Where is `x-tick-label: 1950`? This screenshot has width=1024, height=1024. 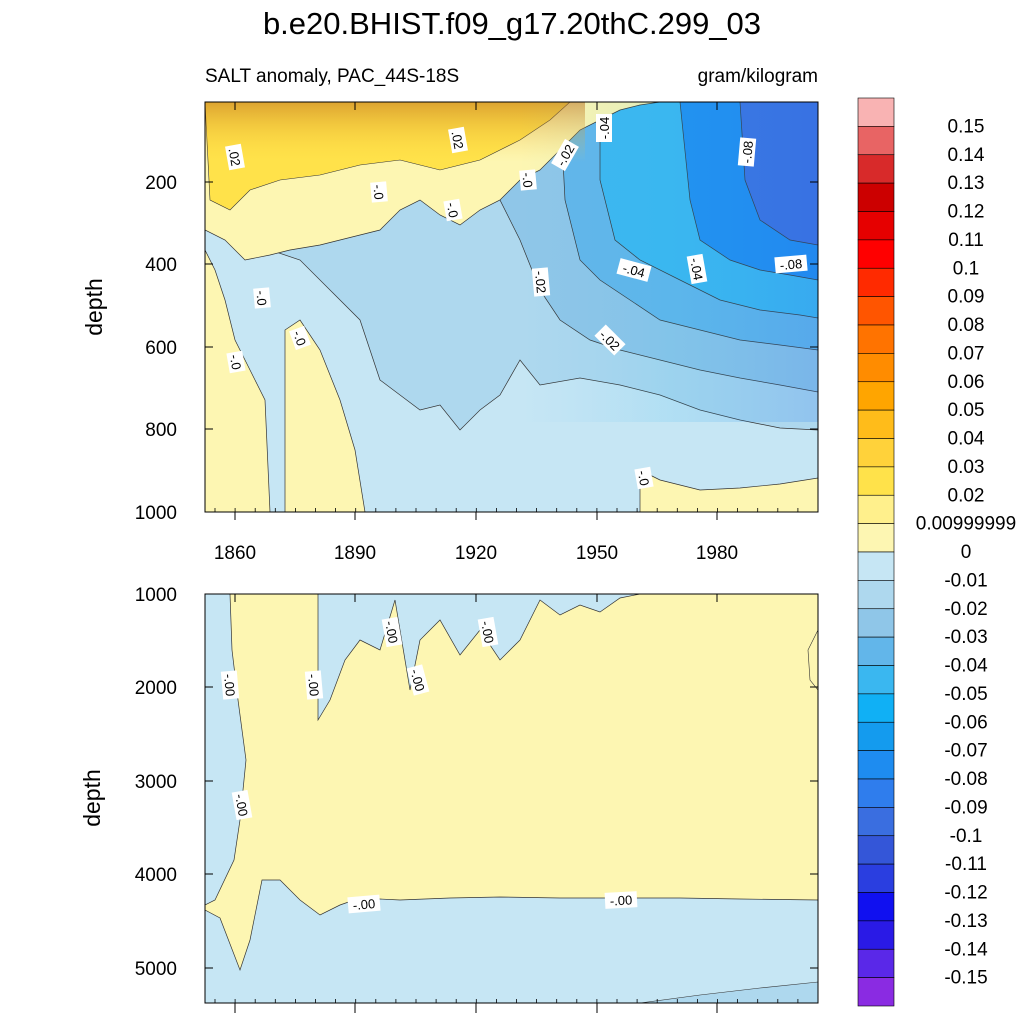 x-tick-label: 1950 is located at coordinates (597, 553).